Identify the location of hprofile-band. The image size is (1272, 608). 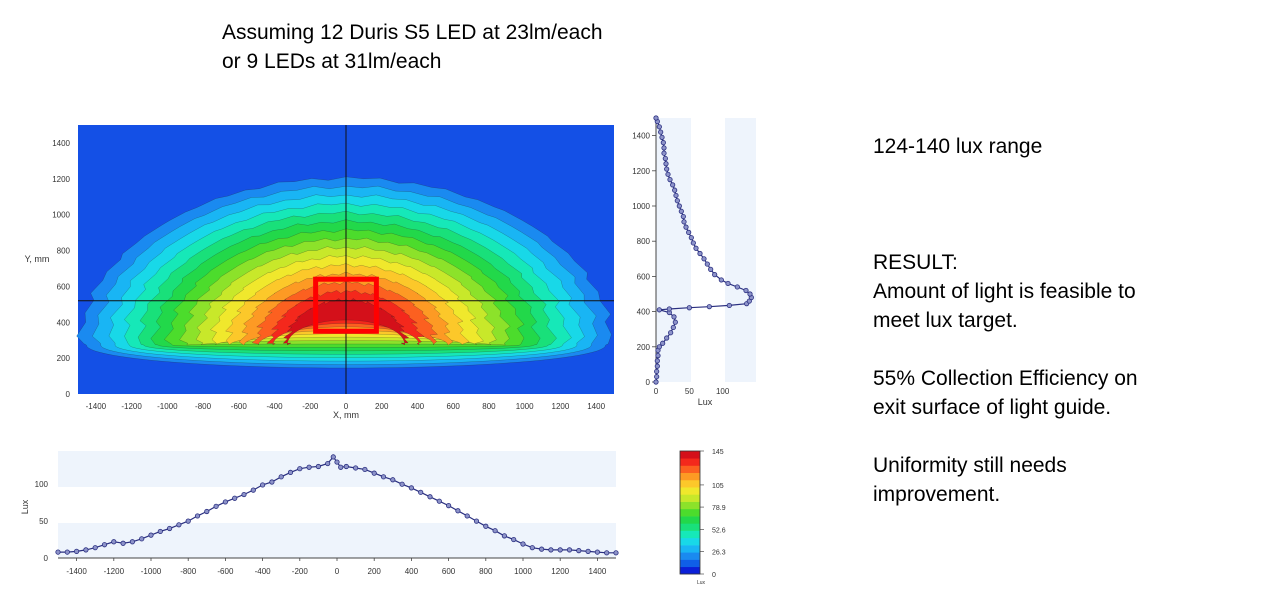
(337, 505).